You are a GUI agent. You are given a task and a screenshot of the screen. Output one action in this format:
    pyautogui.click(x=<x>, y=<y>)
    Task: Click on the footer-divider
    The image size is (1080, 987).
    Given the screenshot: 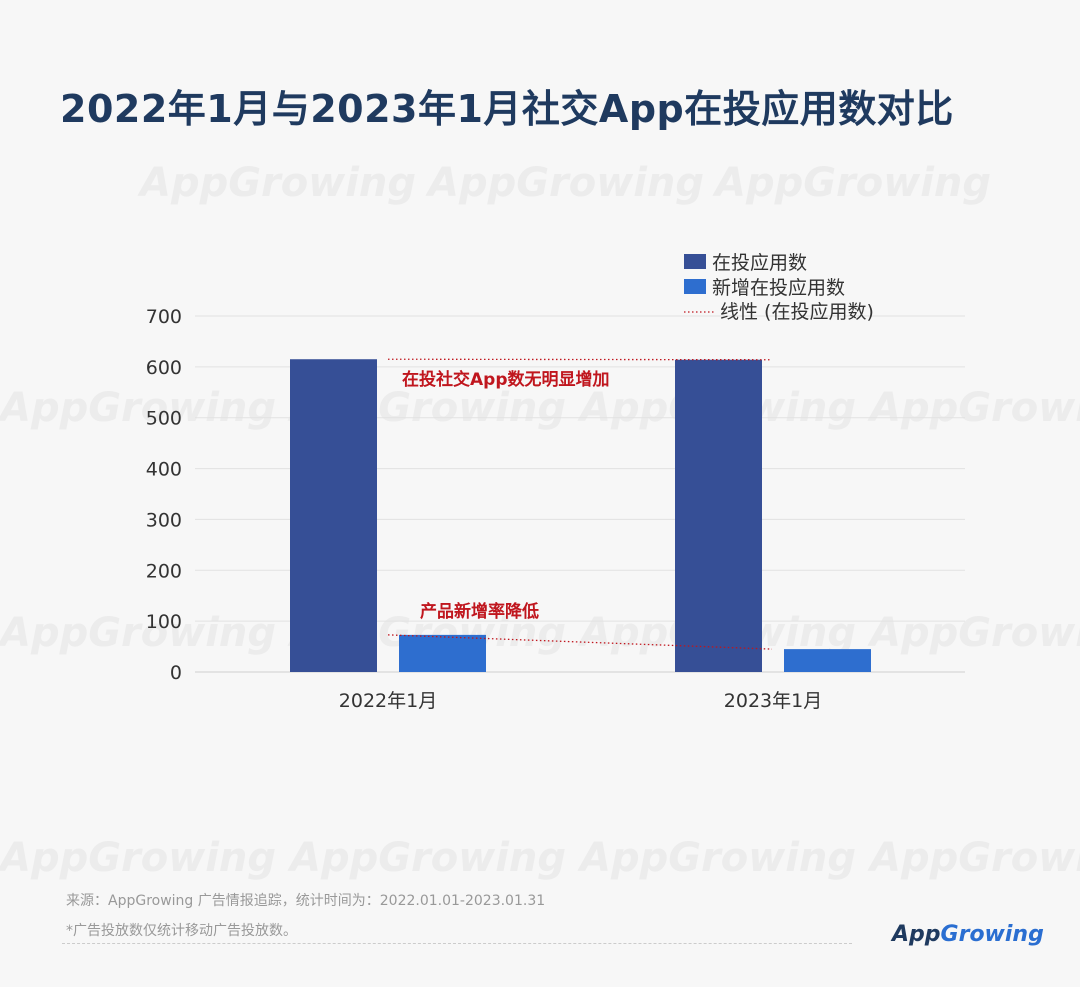 What is the action you would take?
    pyautogui.click(x=457, y=943)
    